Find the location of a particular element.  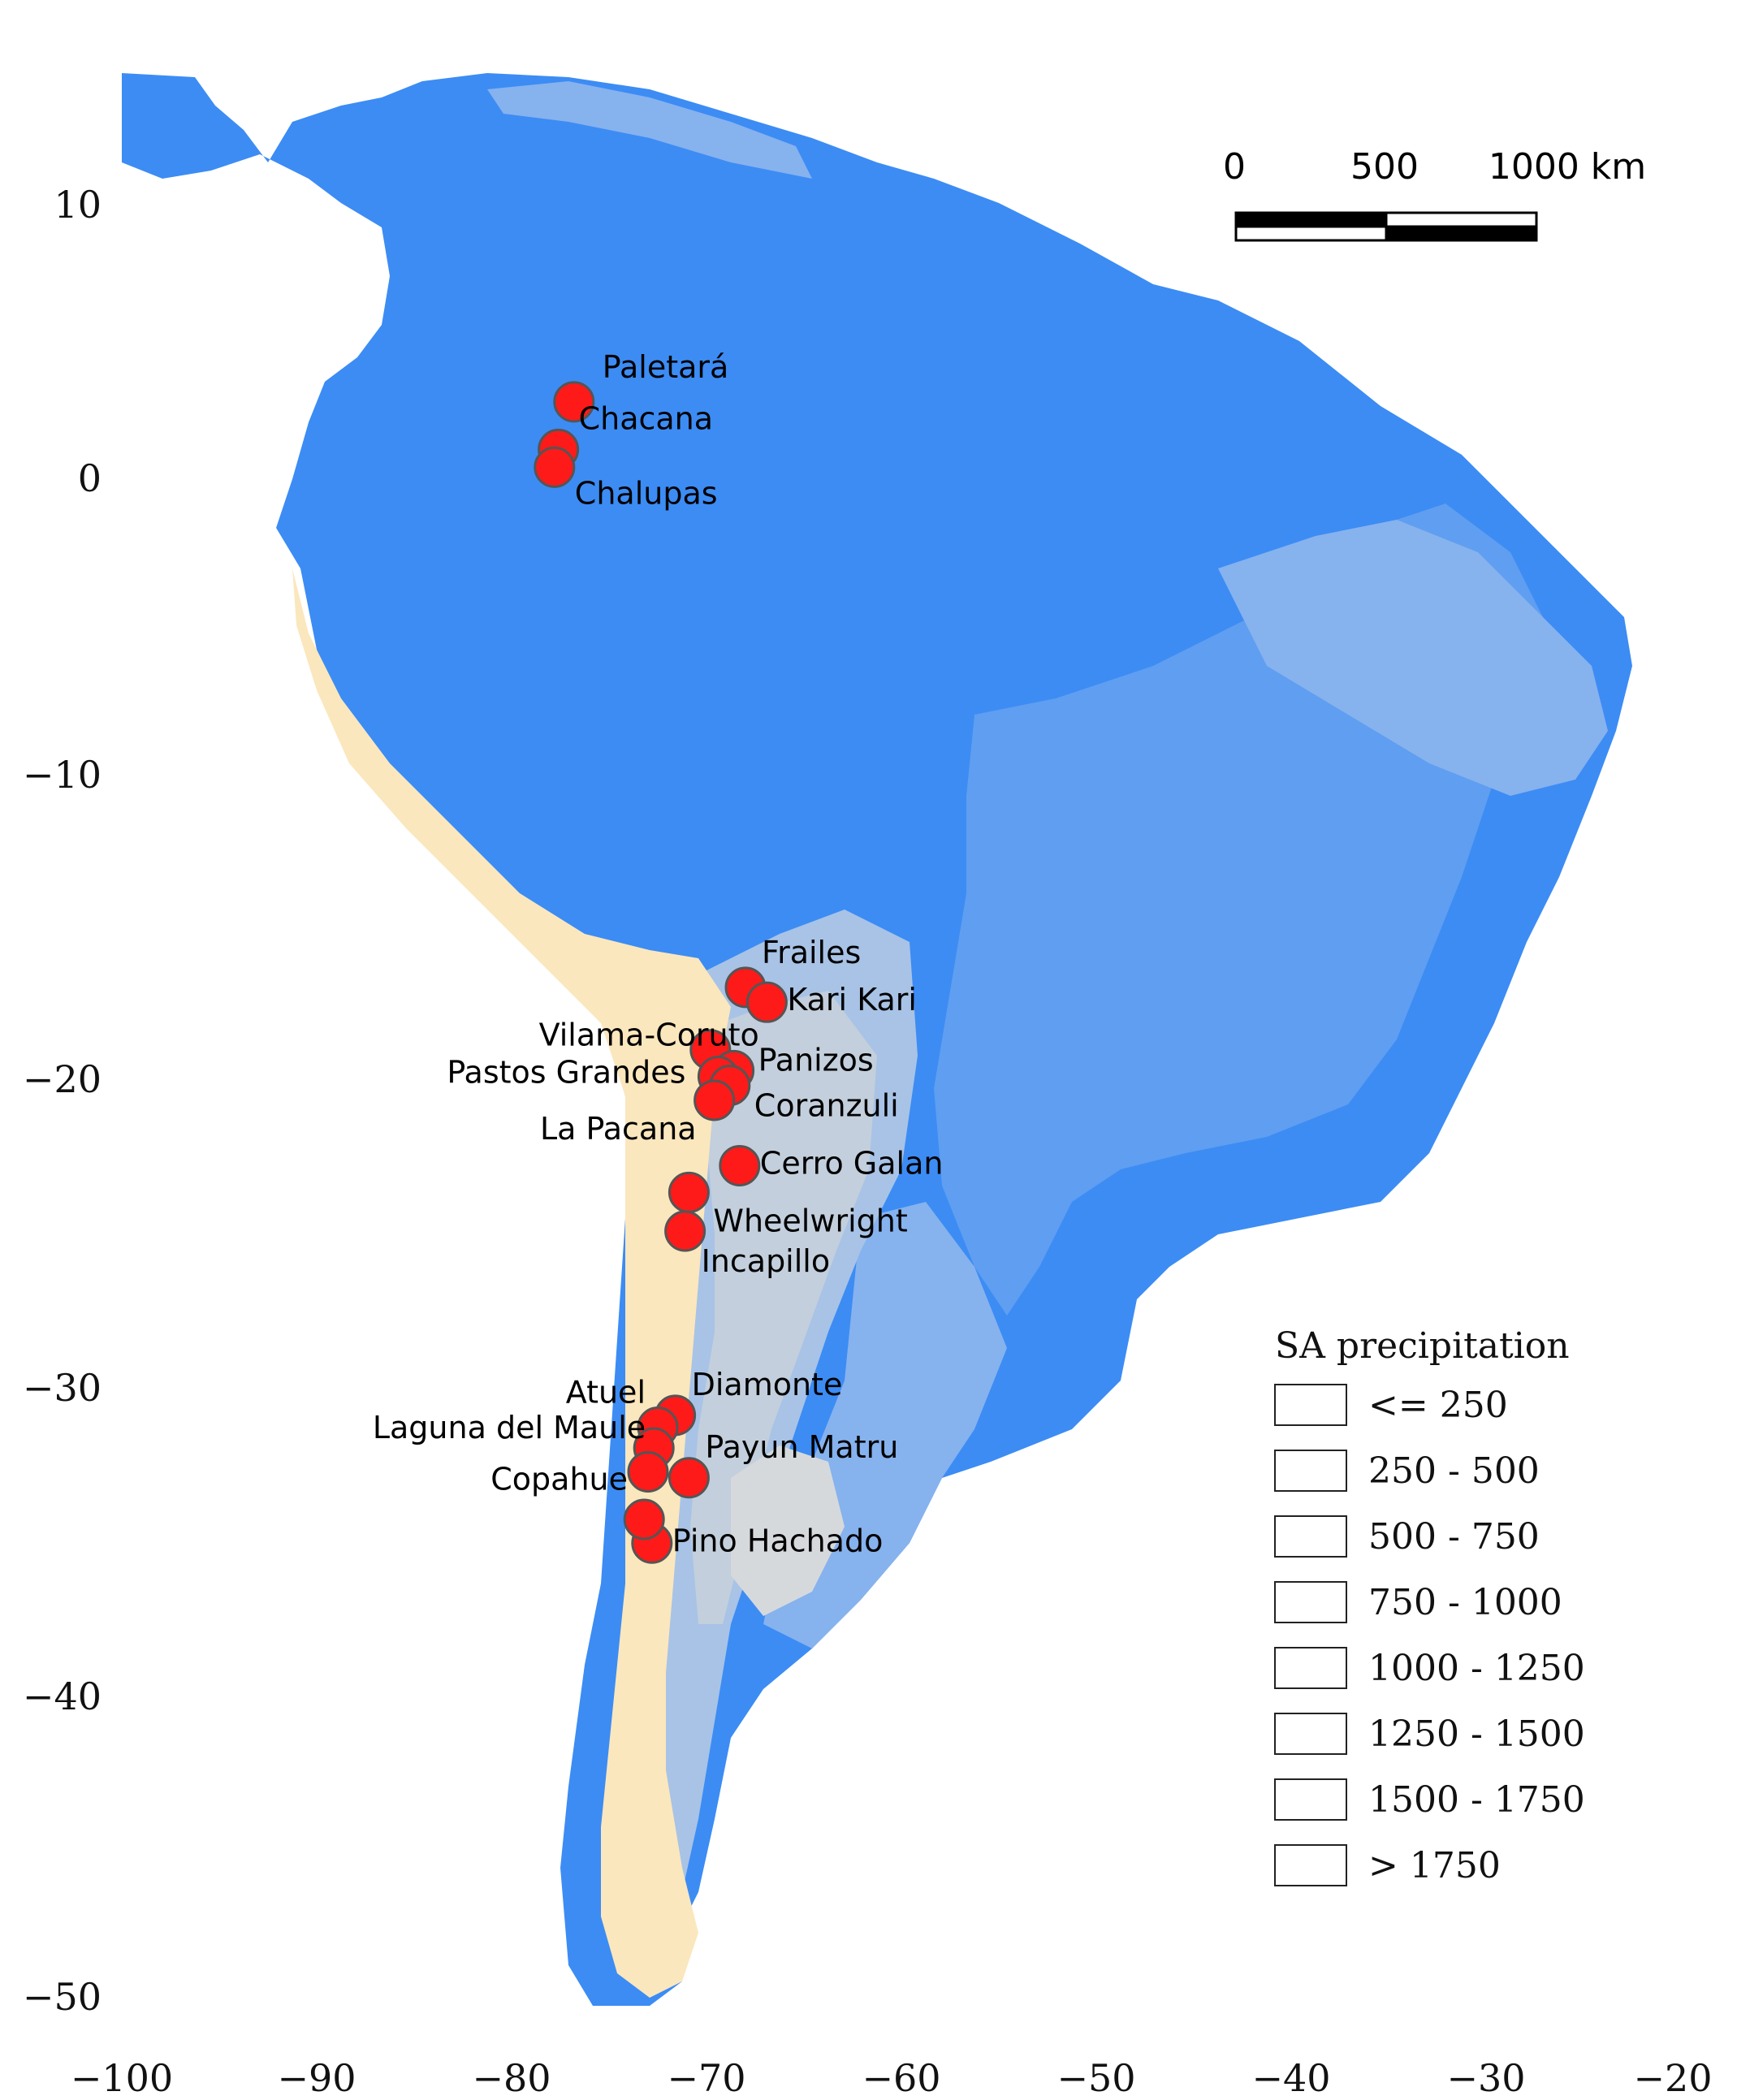

y-tick: −30 is located at coordinates (63, 1388).